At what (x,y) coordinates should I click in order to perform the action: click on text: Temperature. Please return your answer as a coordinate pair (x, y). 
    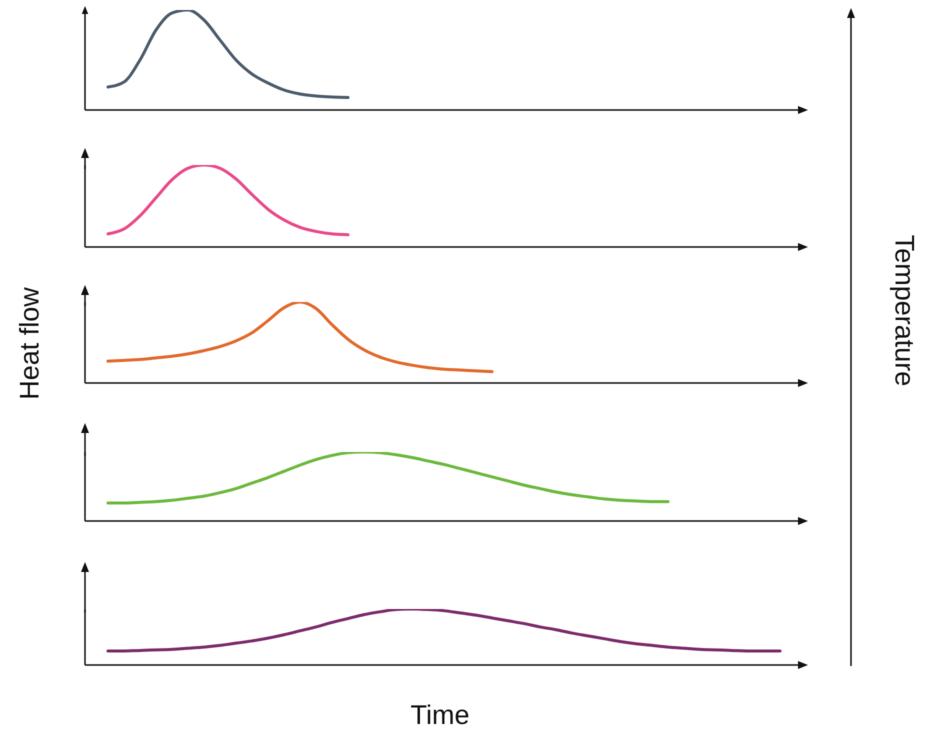
    Looking at the image, I should click on (904, 311).